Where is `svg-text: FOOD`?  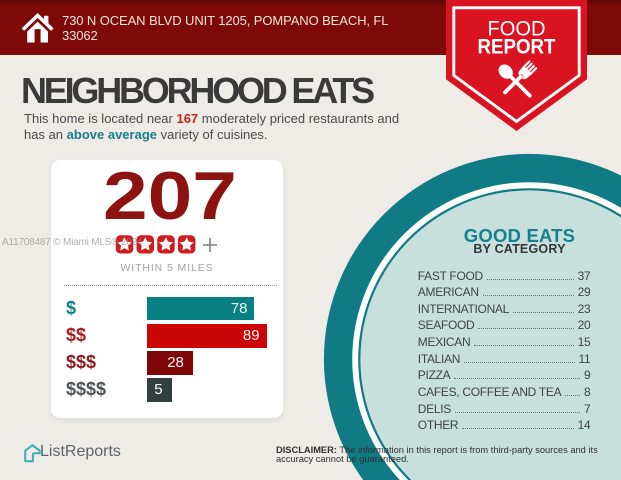
svg-text: FOOD is located at coordinates (517, 29).